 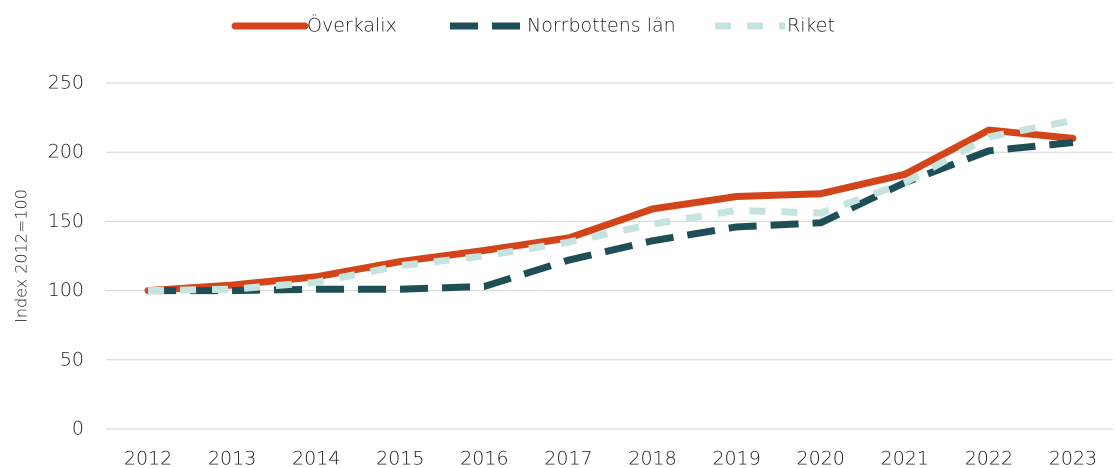 I want to click on x-tick-label: 2016, so click(x=484, y=458).